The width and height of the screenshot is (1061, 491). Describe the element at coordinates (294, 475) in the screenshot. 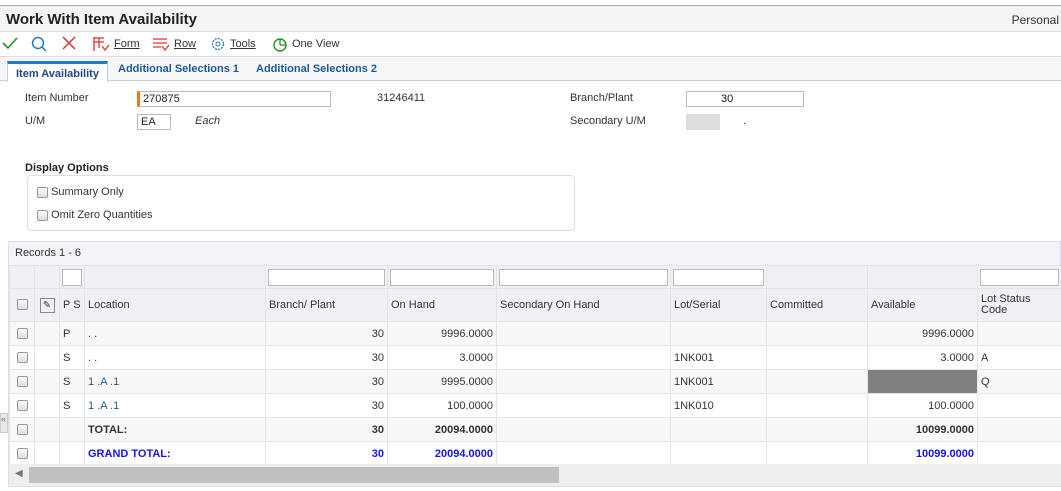

I see `scrollbar-thumb` at that location.